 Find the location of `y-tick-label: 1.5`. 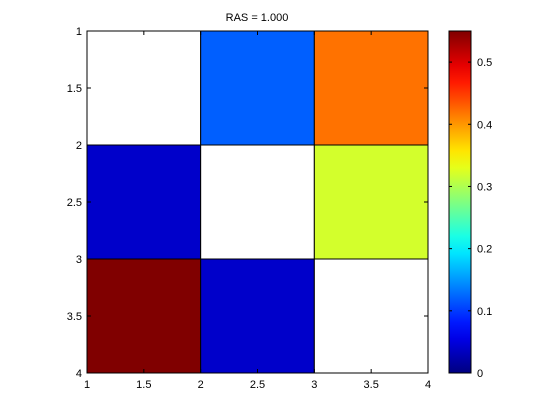

y-tick-label: 1.5 is located at coordinates (74, 89).